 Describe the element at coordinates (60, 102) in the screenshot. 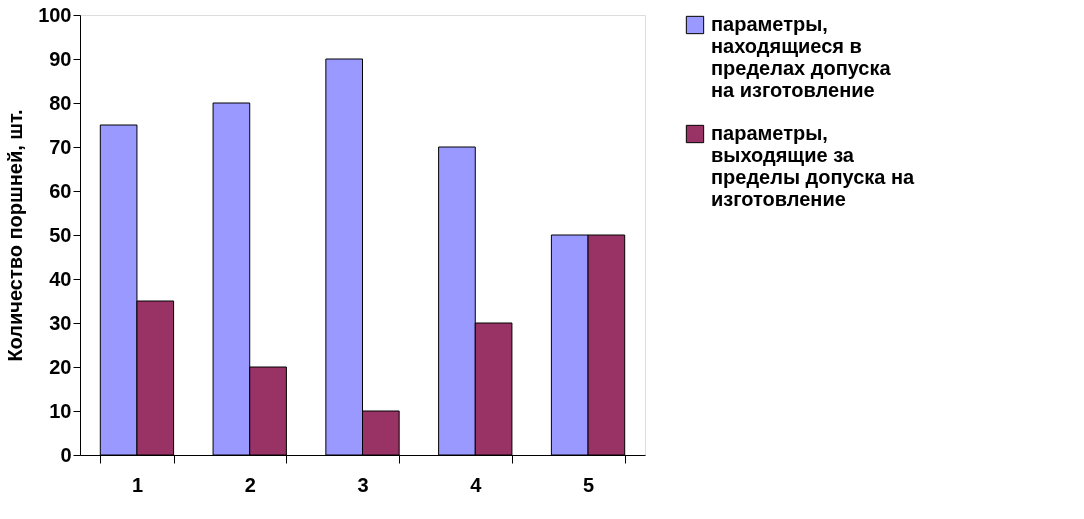

I see `y-tick-label: 80` at that location.